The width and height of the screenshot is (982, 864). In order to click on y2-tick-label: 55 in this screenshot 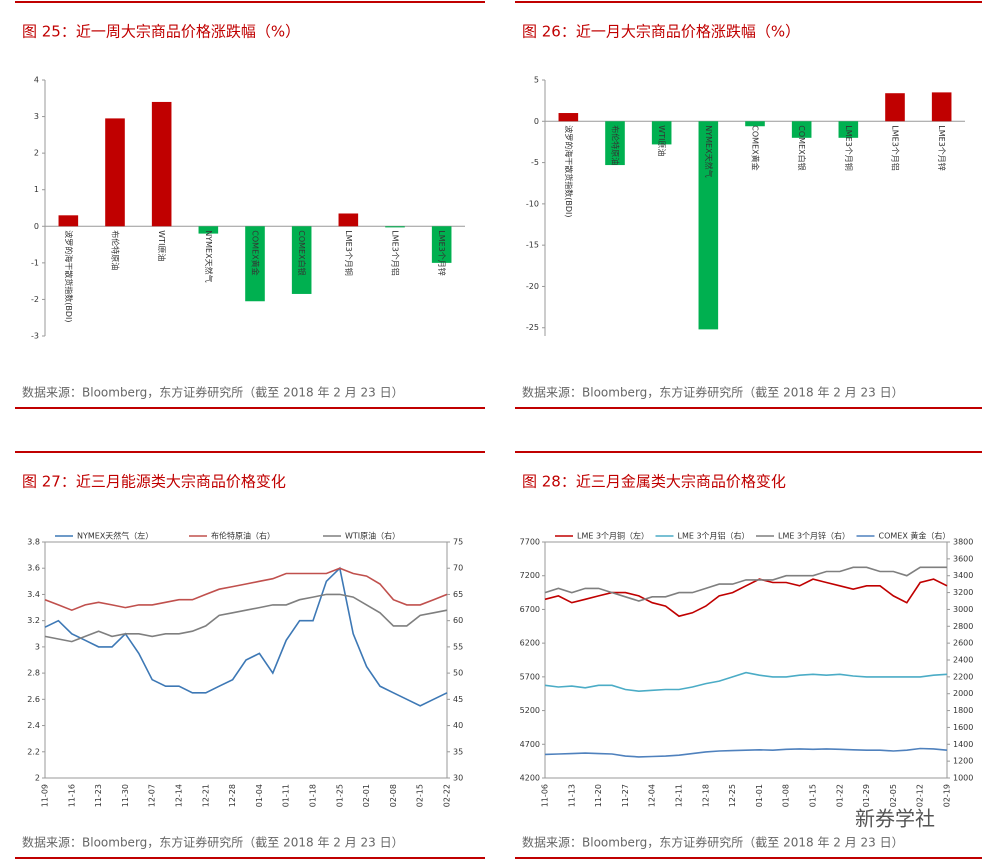, I will do `click(458, 646)`.